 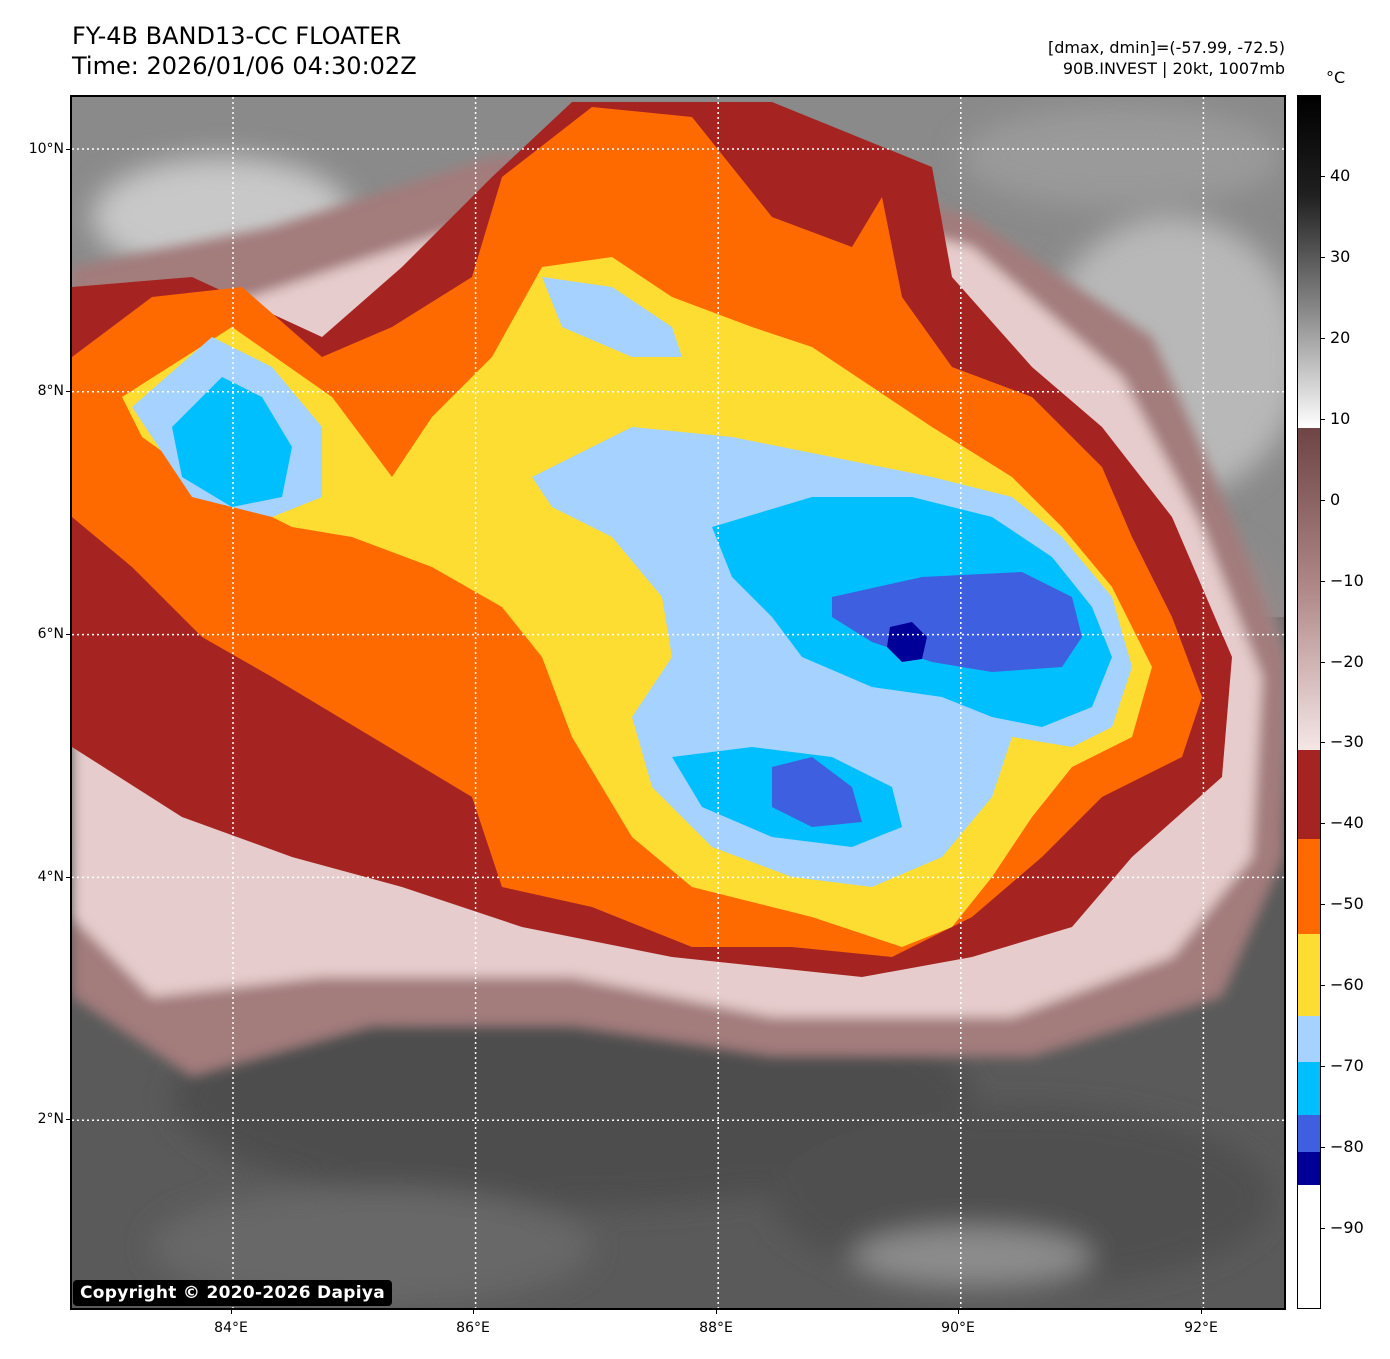 I want to click on light-blue-north-patch, so click(x=612, y=317).